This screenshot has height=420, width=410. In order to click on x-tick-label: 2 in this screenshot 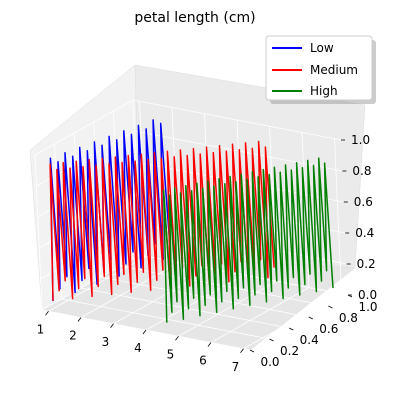, I will do `click(73, 336)`.